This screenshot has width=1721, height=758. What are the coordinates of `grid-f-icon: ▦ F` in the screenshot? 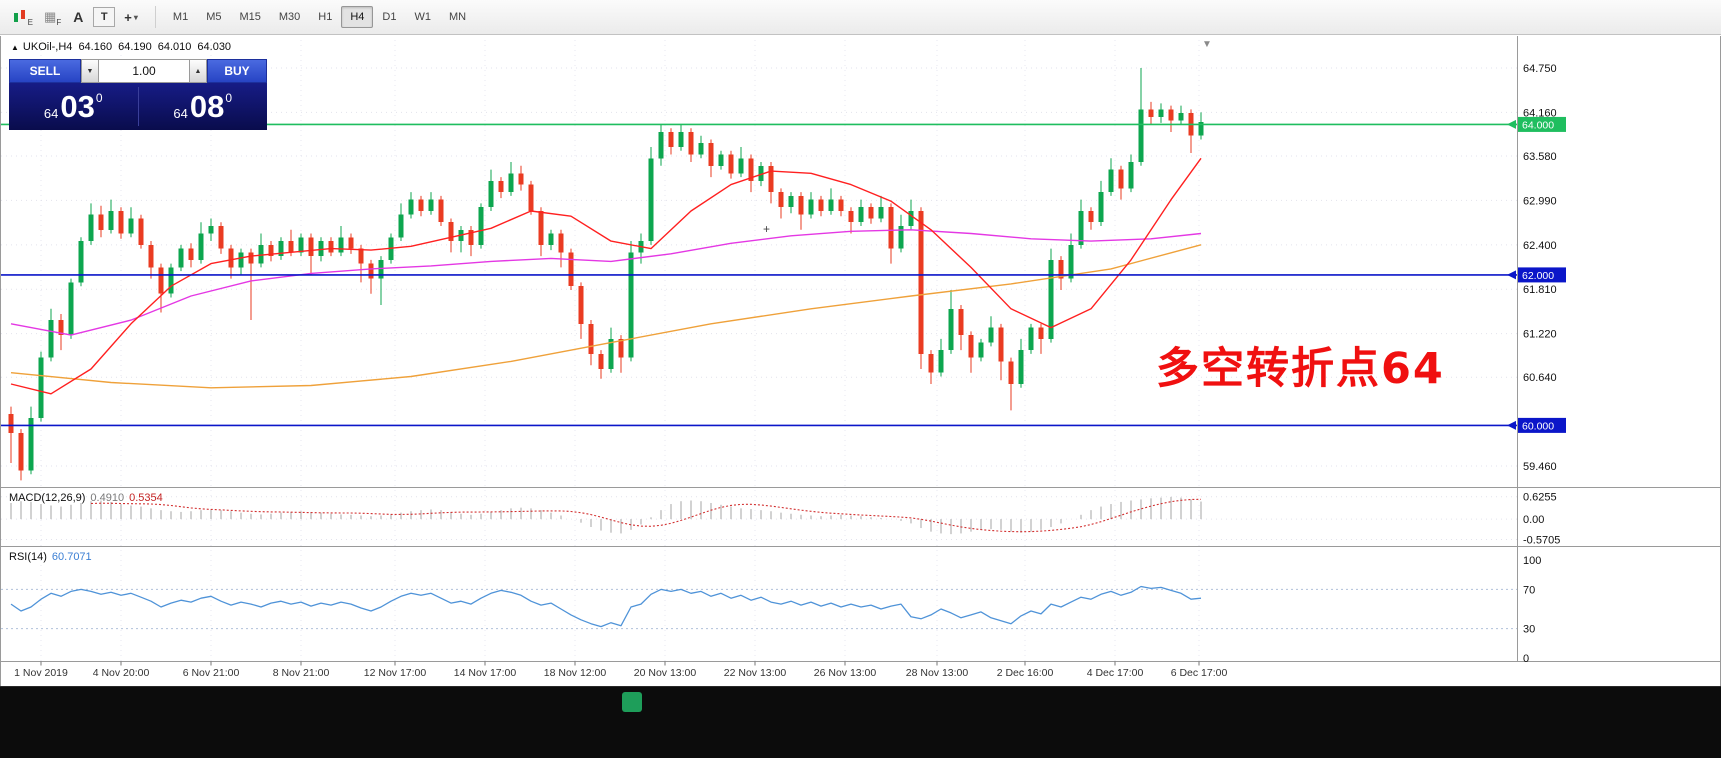 It's located at (50, 17).